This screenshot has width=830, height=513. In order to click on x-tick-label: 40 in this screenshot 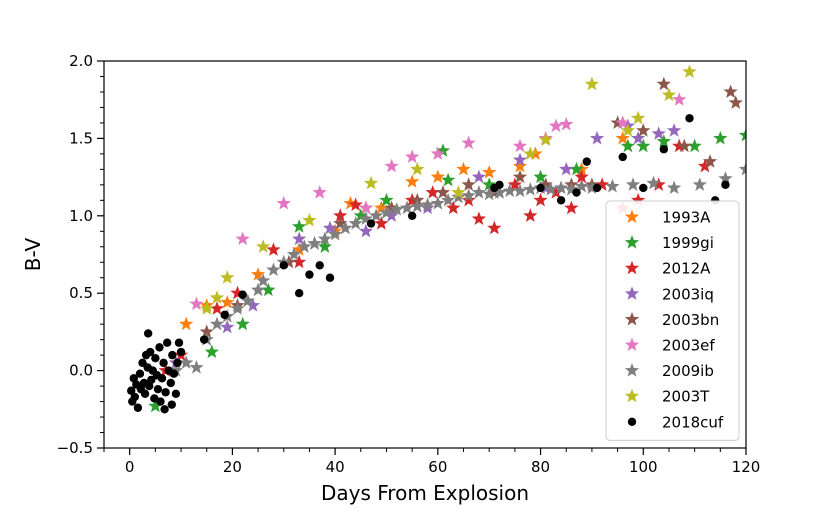, I will do `click(335, 467)`.